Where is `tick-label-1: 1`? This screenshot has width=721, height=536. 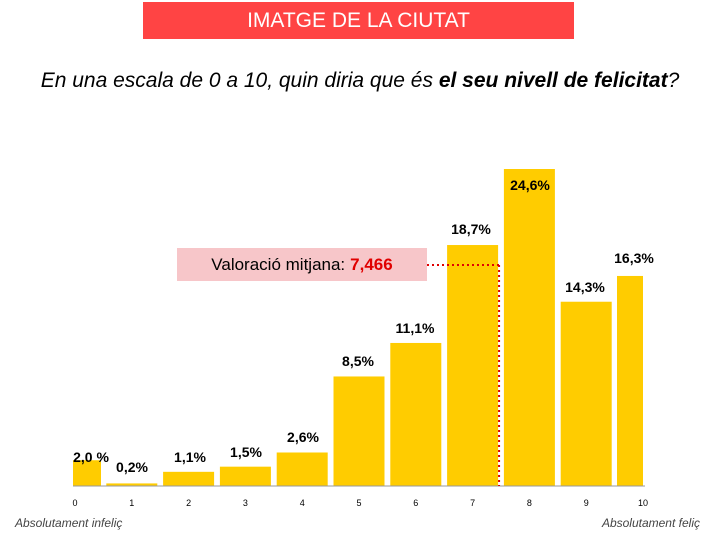
tick-label-1: 1 is located at coordinates (131, 503).